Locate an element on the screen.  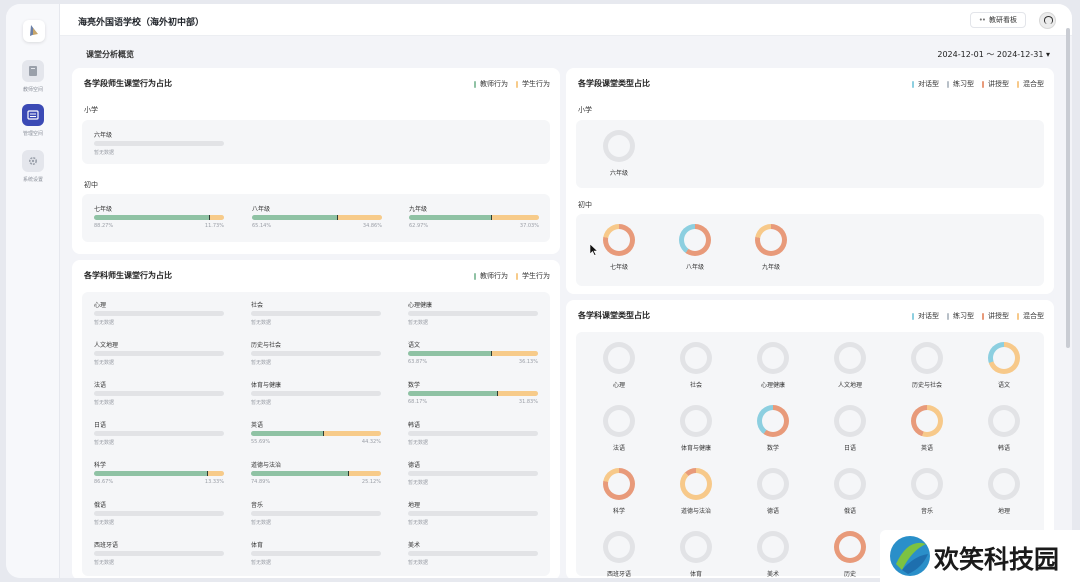
type-donut: 科学 is located at coordinates (619, 491).